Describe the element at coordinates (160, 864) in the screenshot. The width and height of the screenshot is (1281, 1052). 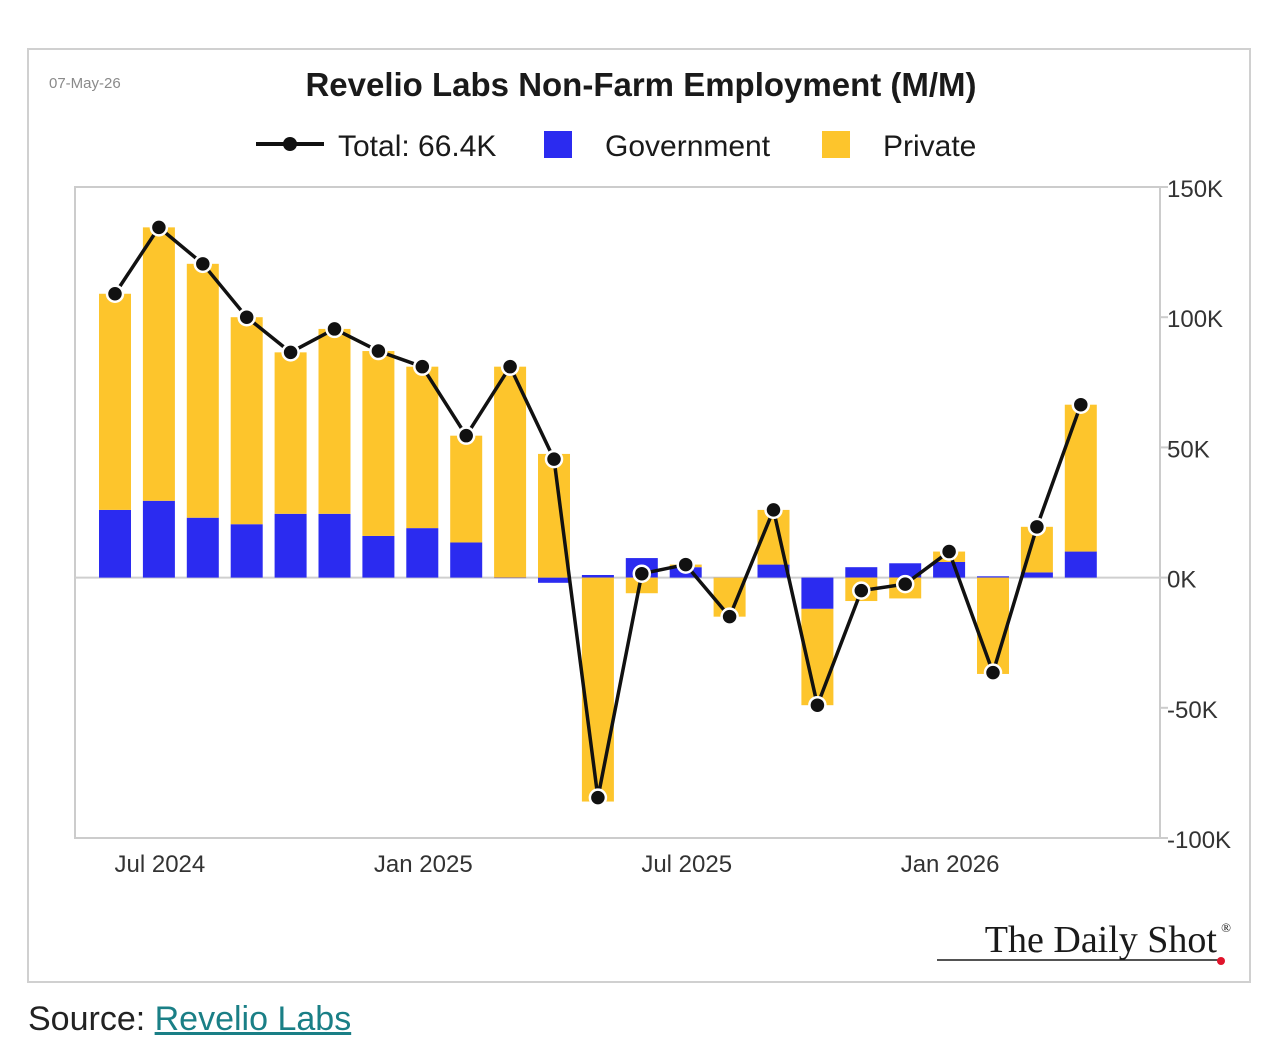
I see `x-tick-label: Jul 2024` at that location.